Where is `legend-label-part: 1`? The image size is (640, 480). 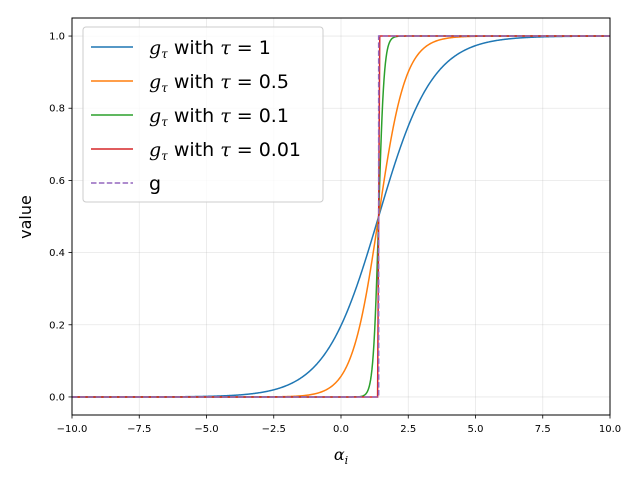 legend-label-part: 1 is located at coordinates (265, 48).